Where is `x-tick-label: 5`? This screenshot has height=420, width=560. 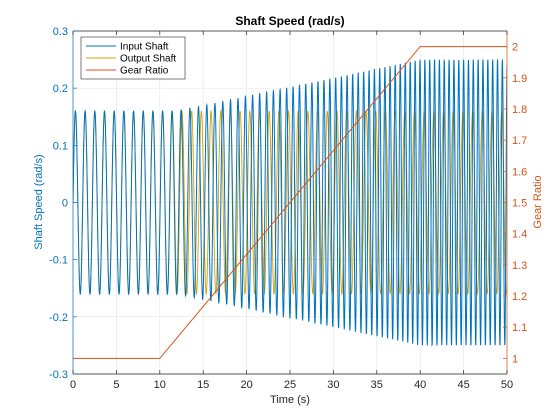
x-tick-label: 5 is located at coordinates (116, 385).